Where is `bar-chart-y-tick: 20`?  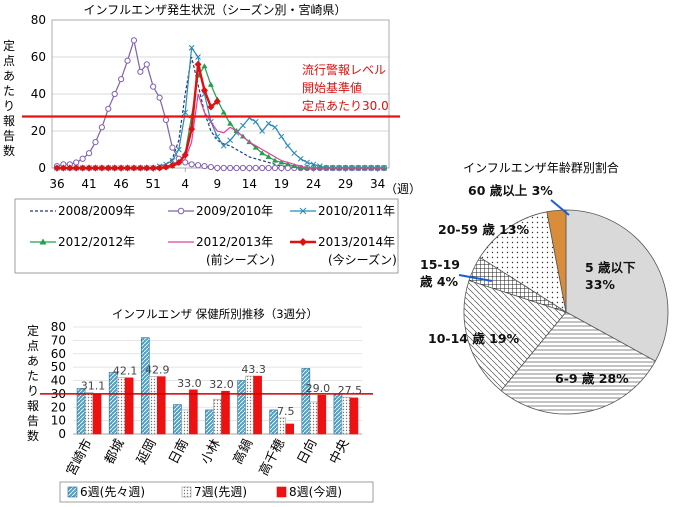 bar-chart-y-tick: 20 is located at coordinates (58, 407).